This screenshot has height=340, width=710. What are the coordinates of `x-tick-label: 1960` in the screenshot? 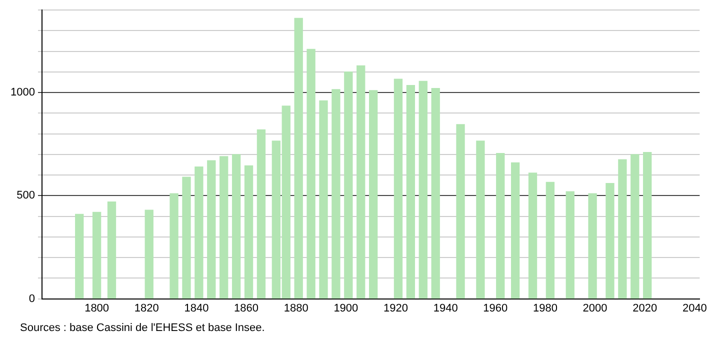 It's located at (495, 308).